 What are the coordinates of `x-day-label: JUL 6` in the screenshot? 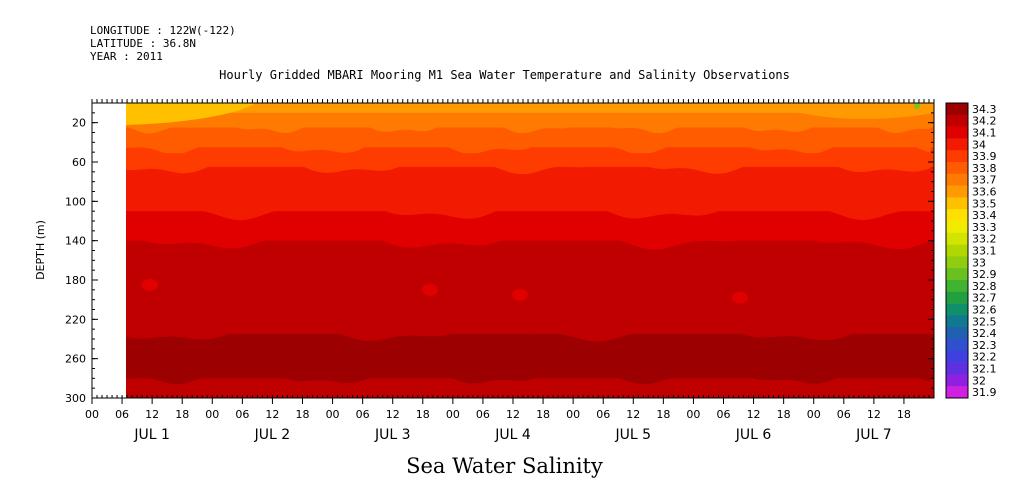 It's located at (753, 435).